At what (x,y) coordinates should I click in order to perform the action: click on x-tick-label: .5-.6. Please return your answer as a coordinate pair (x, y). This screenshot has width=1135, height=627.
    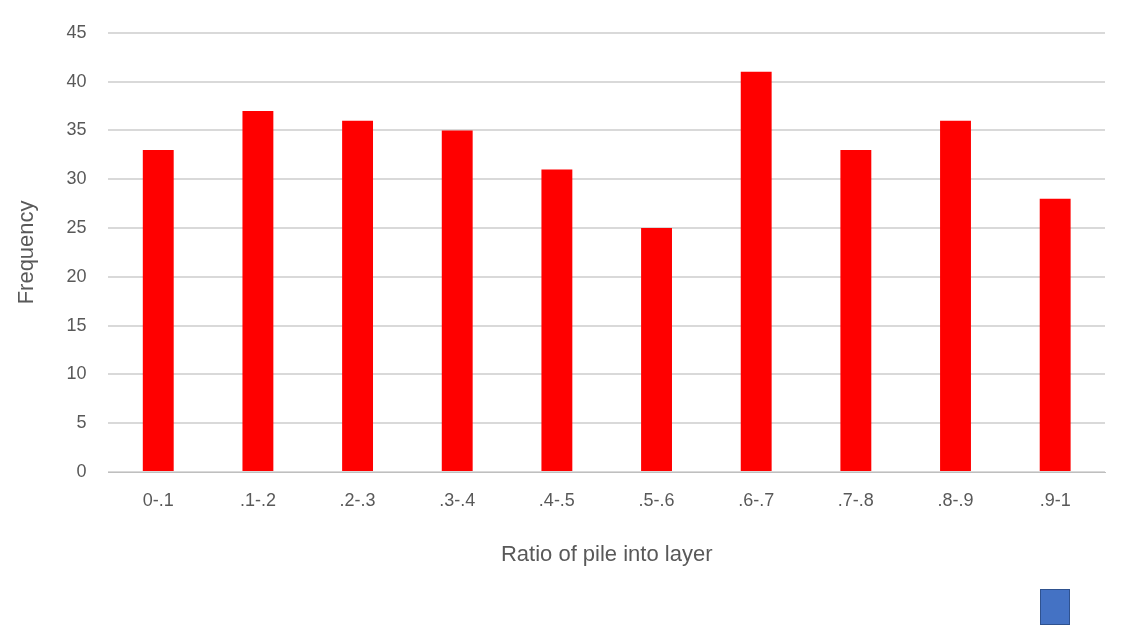
    Looking at the image, I should click on (656, 499).